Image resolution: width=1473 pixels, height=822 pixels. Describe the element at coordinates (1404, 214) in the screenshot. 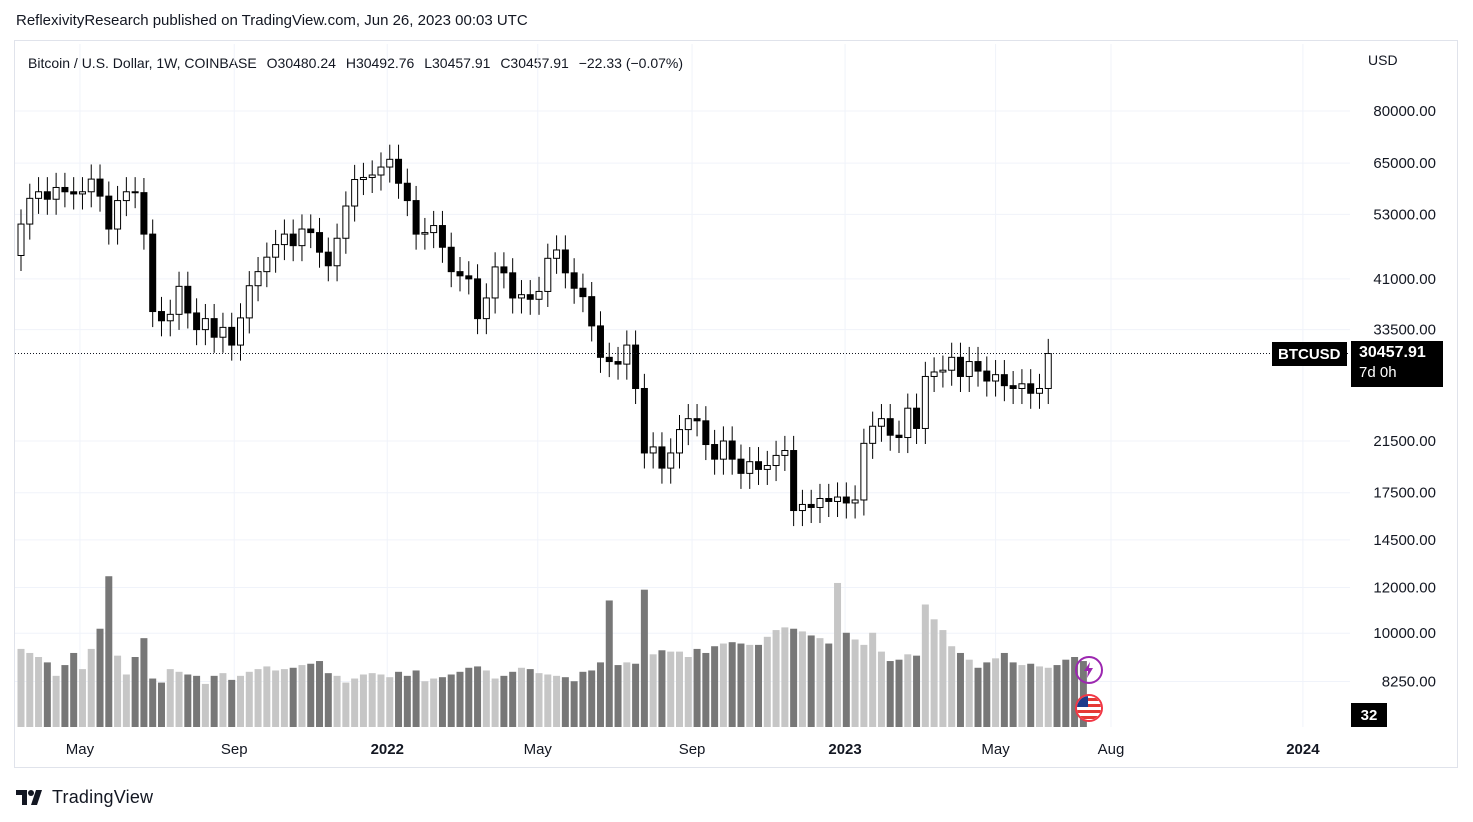

I see `y-tick-label: 53000.00` at that location.